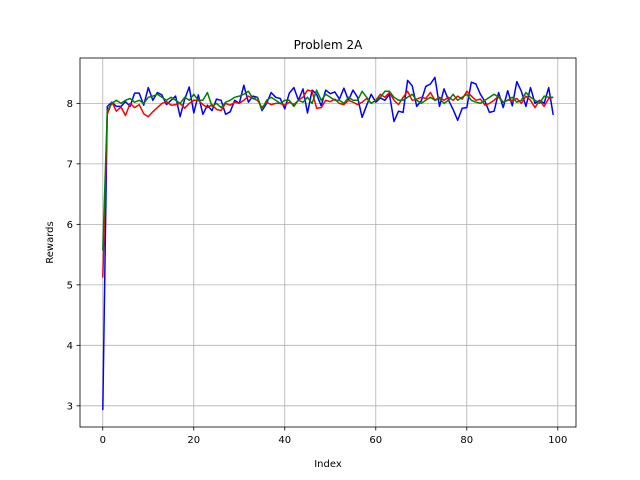  I want to click on x-tick-label: 80, so click(466, 440).